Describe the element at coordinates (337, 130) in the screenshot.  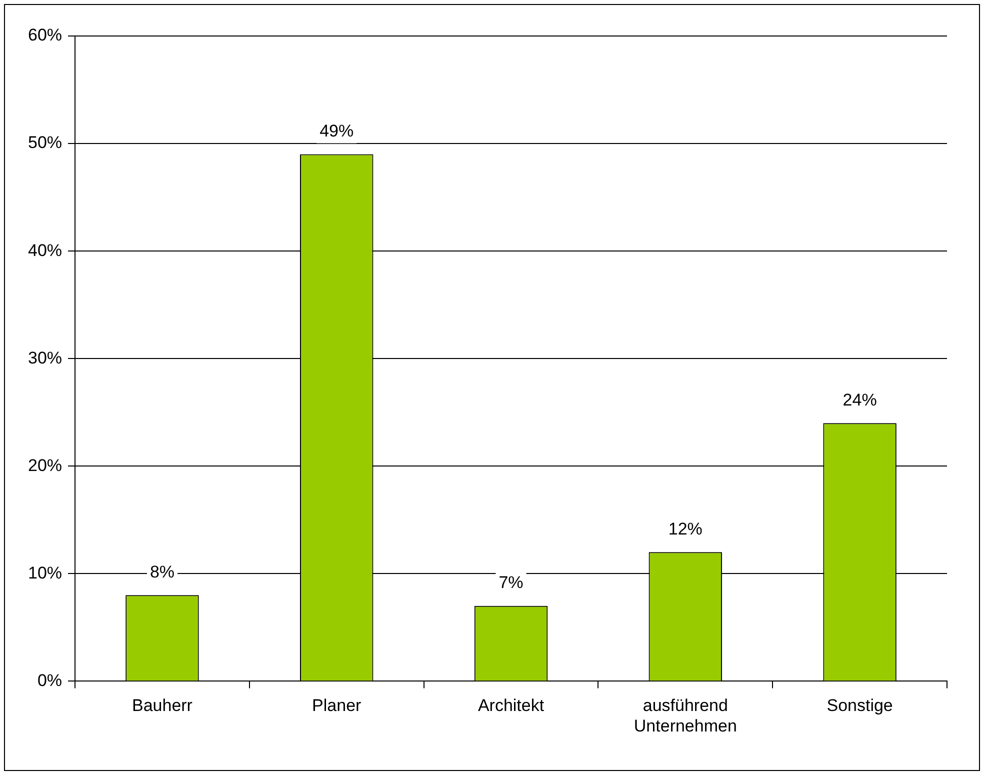
I see `data-label: 49%` at that location.